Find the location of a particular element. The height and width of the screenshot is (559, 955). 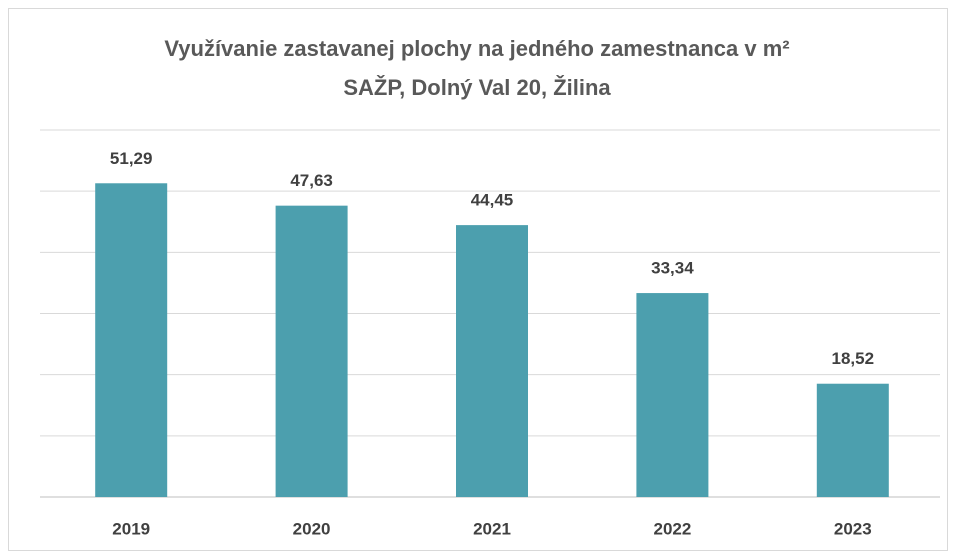

x-tick-label: 2022 is located at coordinates (672, 528).